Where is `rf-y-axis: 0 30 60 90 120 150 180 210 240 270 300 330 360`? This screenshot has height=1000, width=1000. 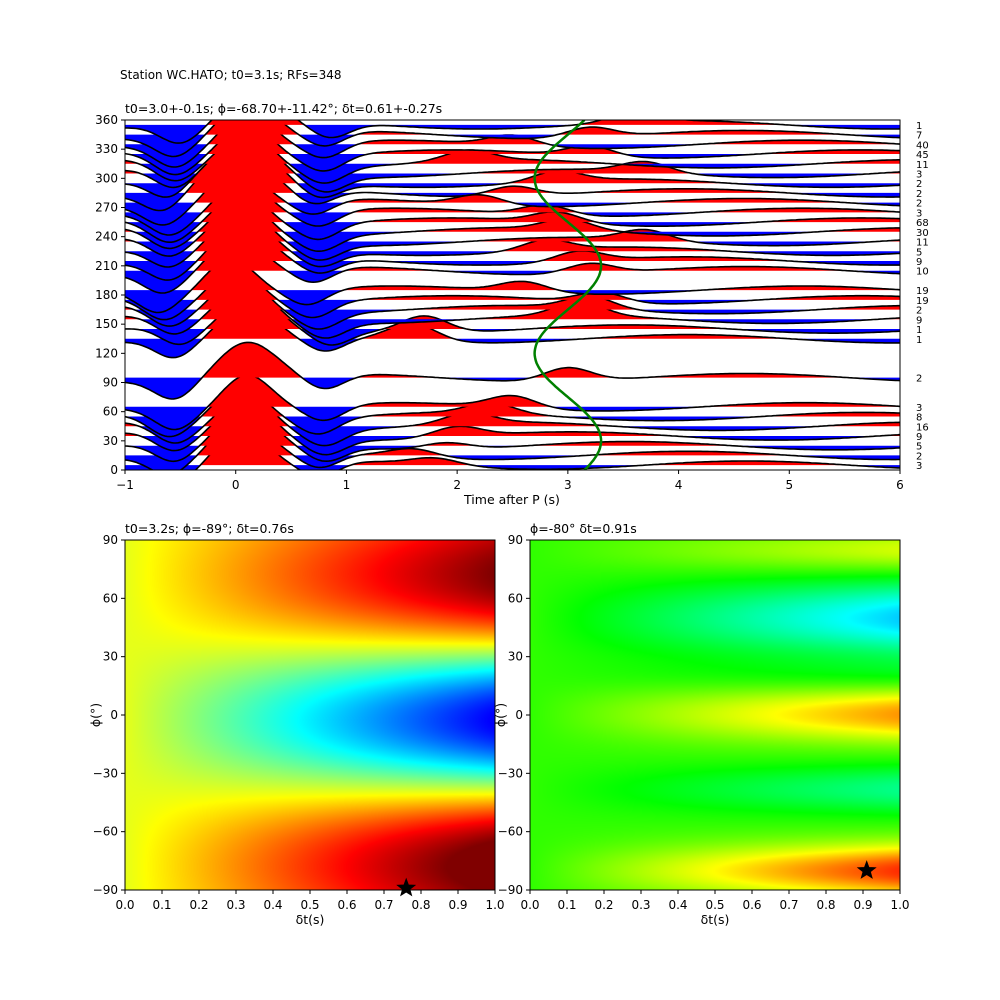
rf-y-axis: 0 30 60 90 120 150 180 210 240 270 300 330 360 is located at coordinates (110, 295).